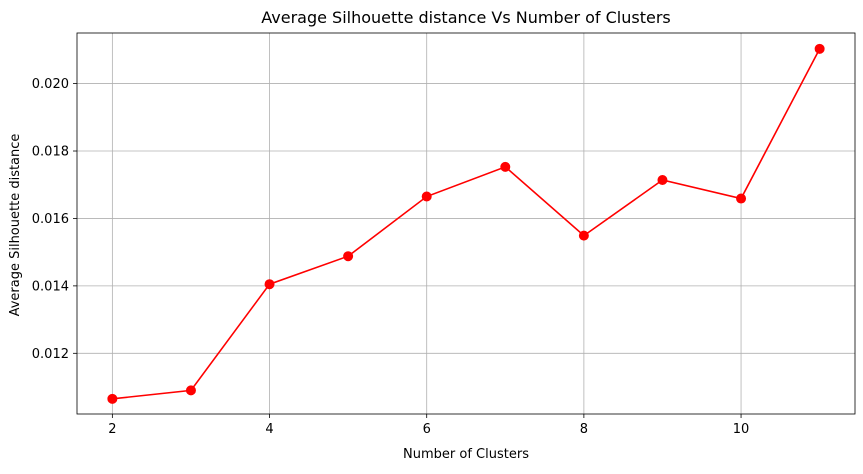  Describe the element at coordinates (427, 429) in the screenshot. I see `x-tick-label: 6` at that location.